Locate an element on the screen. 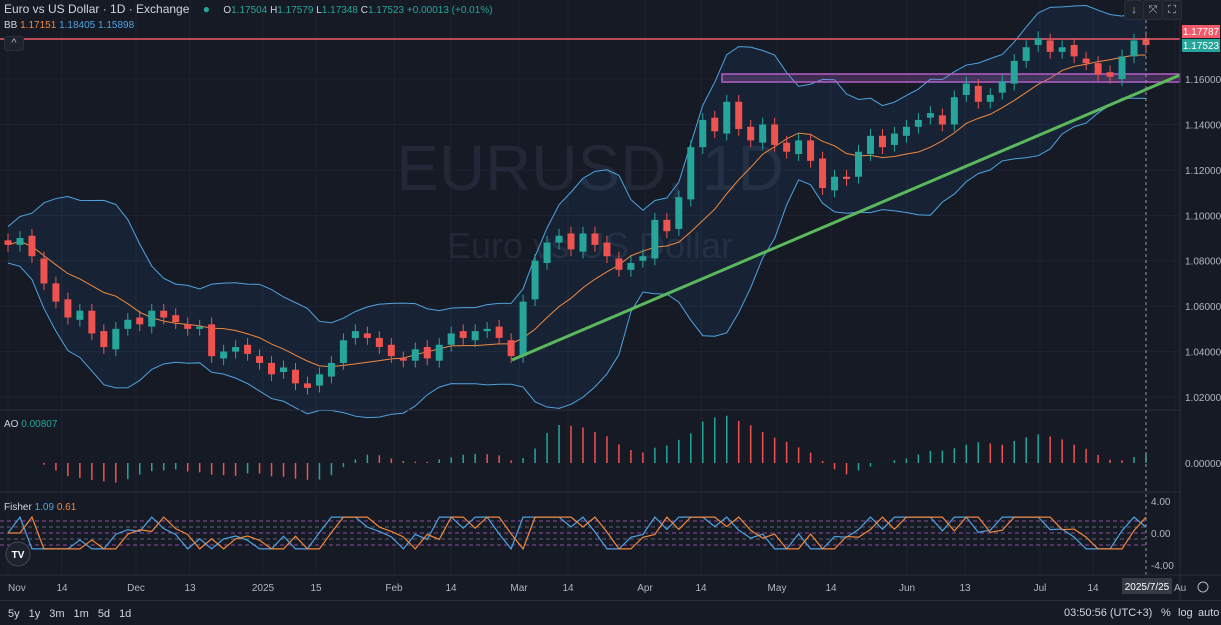 Image resolution: width=1221 pixels, height=625 pixels. legend-fisher: Fisher 1.09 0.61 is located at coordinates (40, 507).